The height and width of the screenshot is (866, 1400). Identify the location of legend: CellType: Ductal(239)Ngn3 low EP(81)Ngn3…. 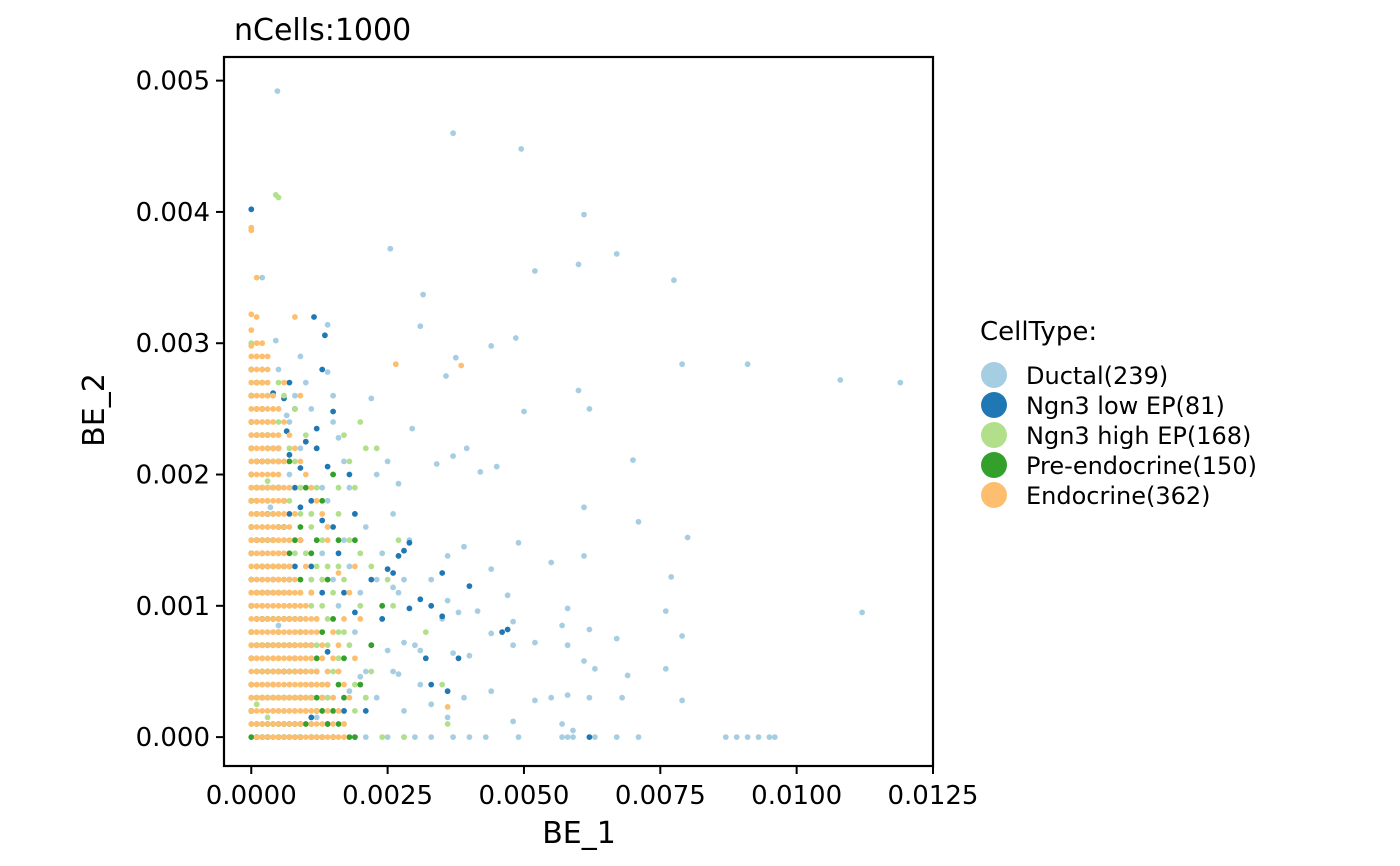
(1118, 413).